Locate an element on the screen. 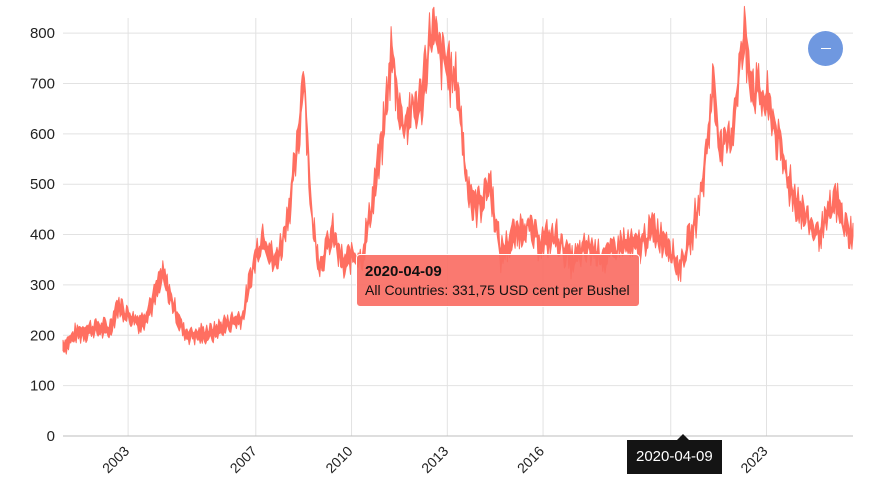  minus-icon is located at coordinates (825, 48).